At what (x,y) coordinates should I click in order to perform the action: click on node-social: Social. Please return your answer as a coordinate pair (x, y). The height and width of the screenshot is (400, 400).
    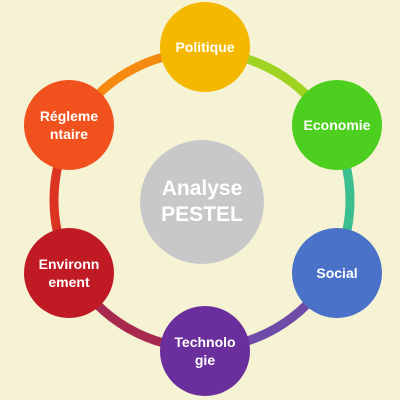
    Looking at the image, I should click on (337, 273).